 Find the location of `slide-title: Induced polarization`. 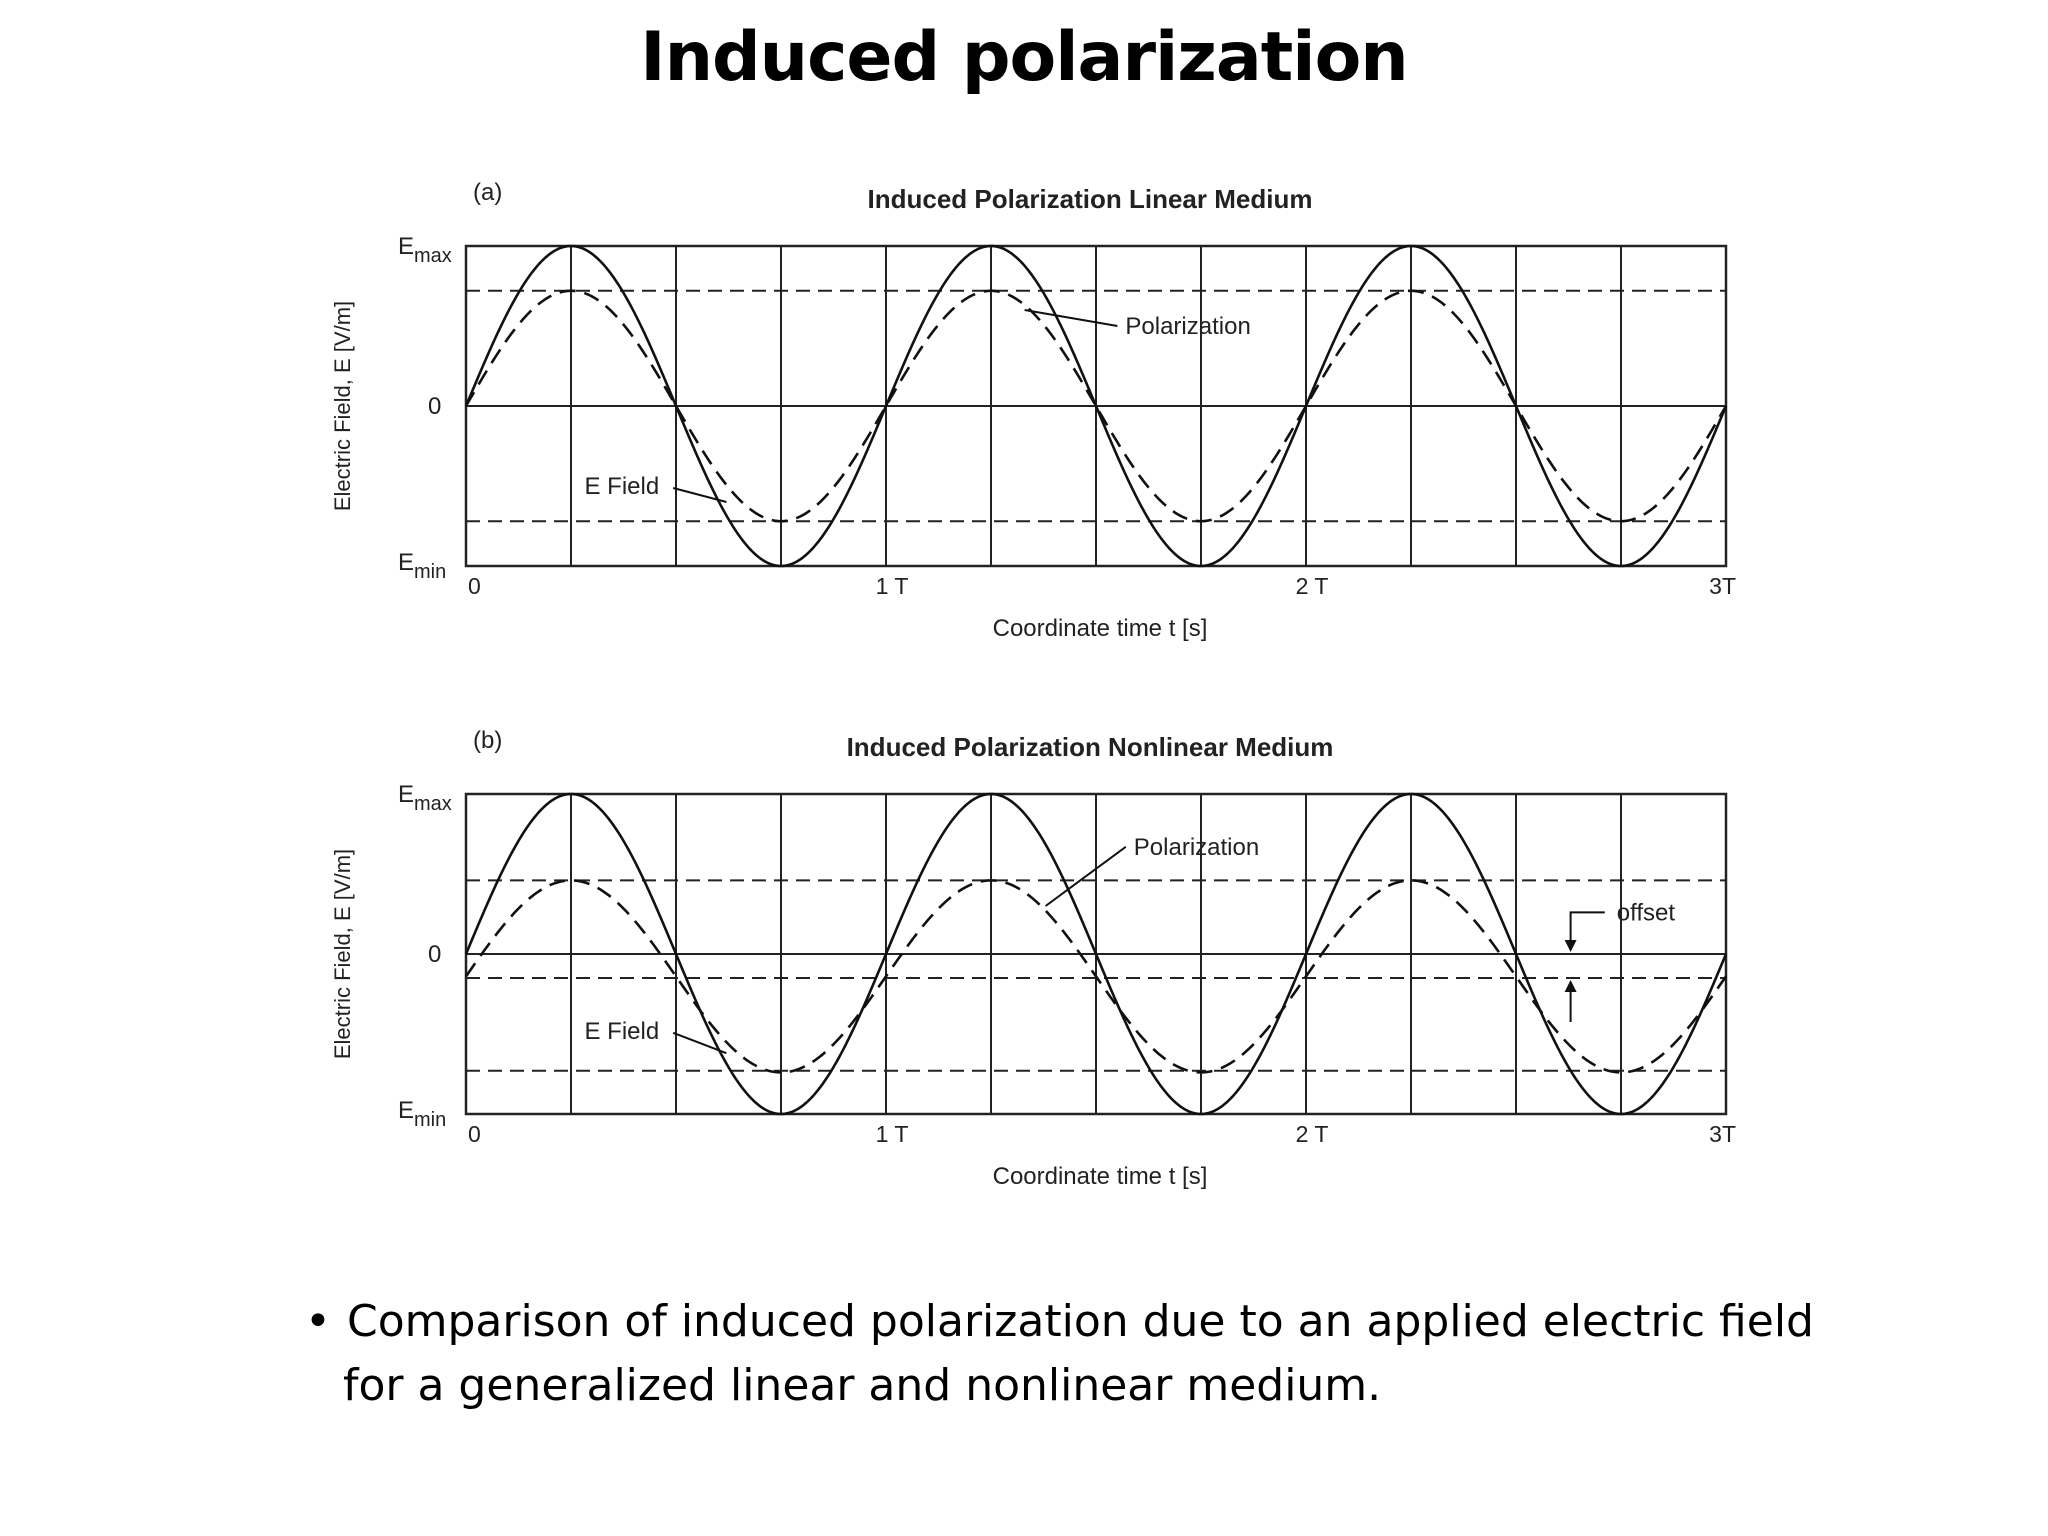

slide-title: Induced polarization is located at coordinates (1024, 57).